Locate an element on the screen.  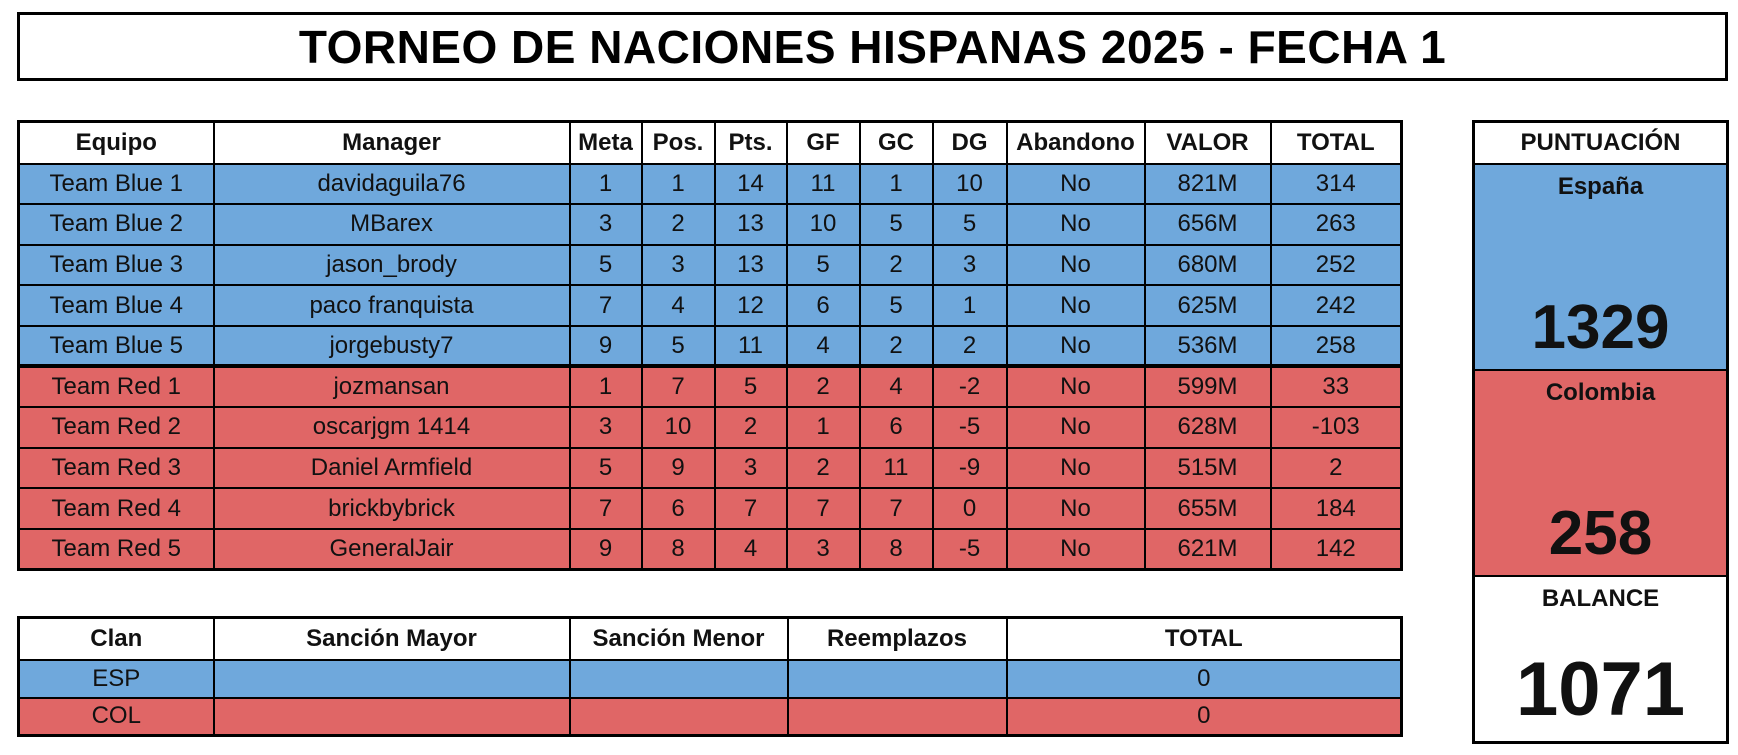
table-row: Team Red 1 jozmansan 1 7 5 2 4 -2 No 599M 33 is located at coordinates (710, 386).